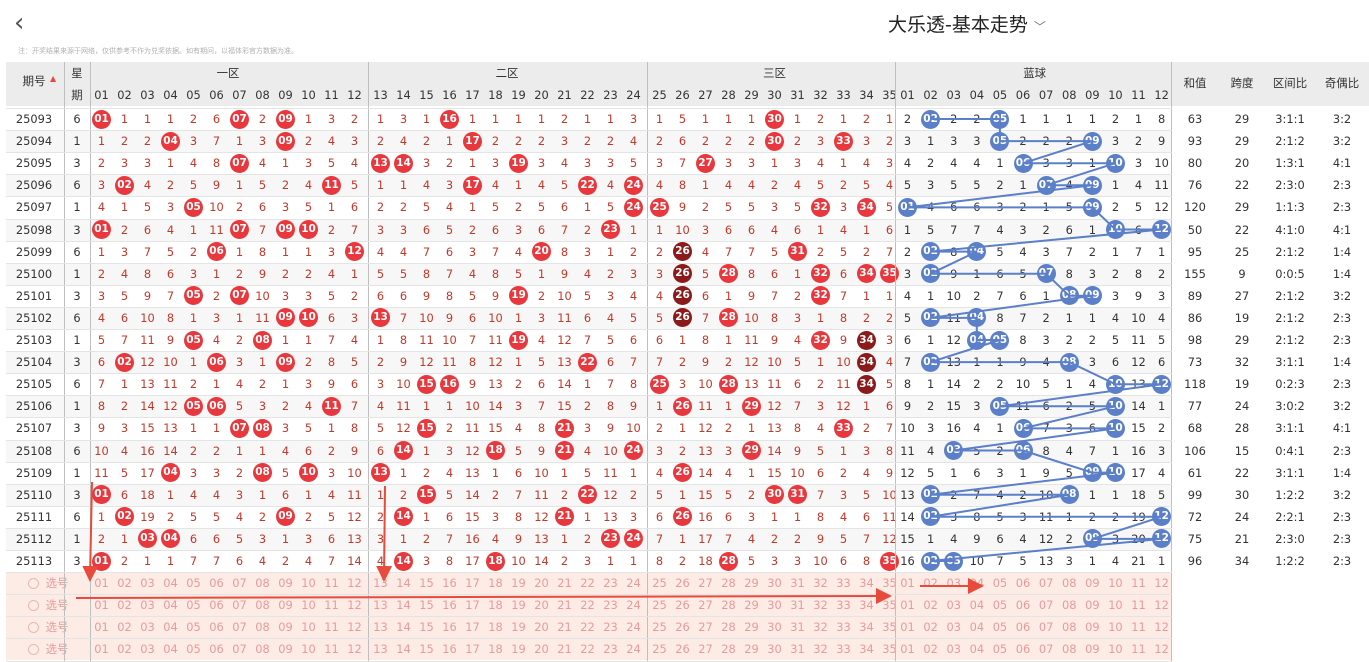 The height and width of the screenshot is (662, 1369). I want to click on blue-ball: 08, so click(1069, 296).